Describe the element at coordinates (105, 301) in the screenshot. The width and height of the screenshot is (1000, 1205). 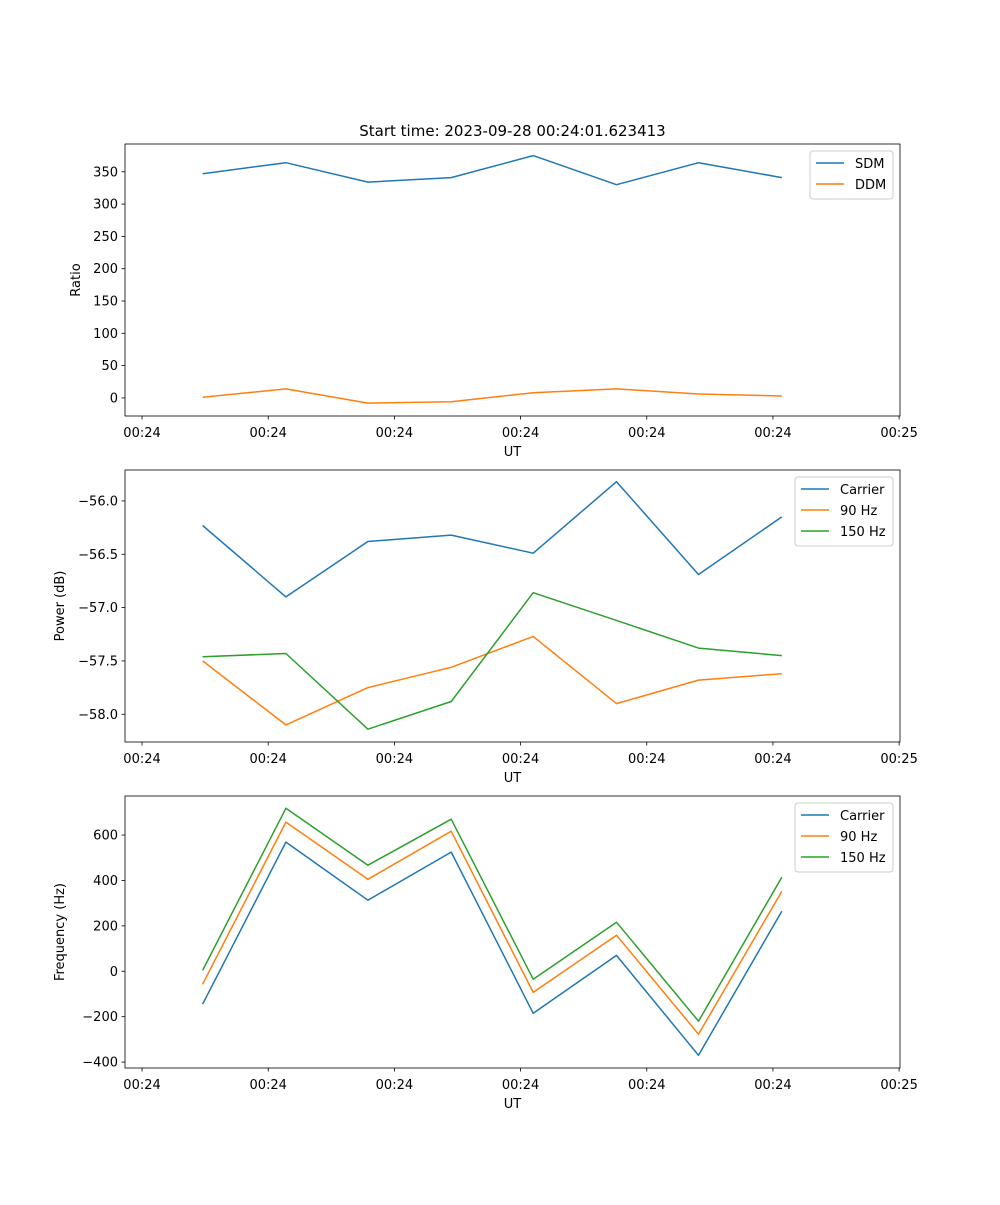
I see `y-tick-label: 150` at that location.